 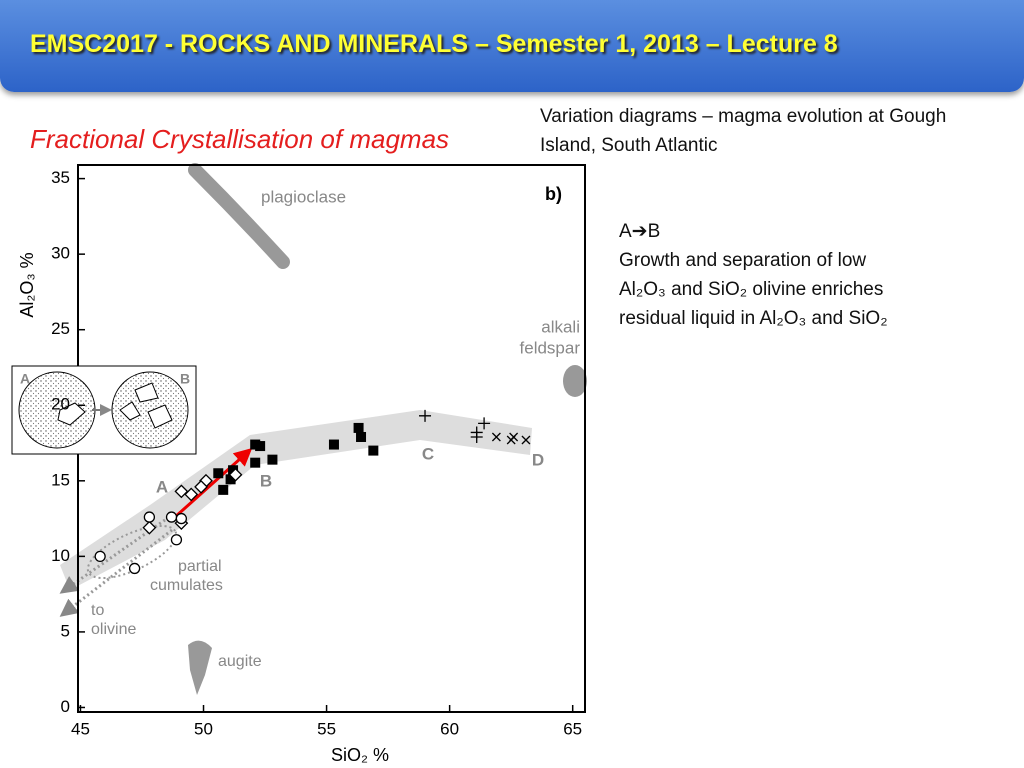 I want to click on y-axis-label: Al₂O₃ %, so click(x=27, y=284).